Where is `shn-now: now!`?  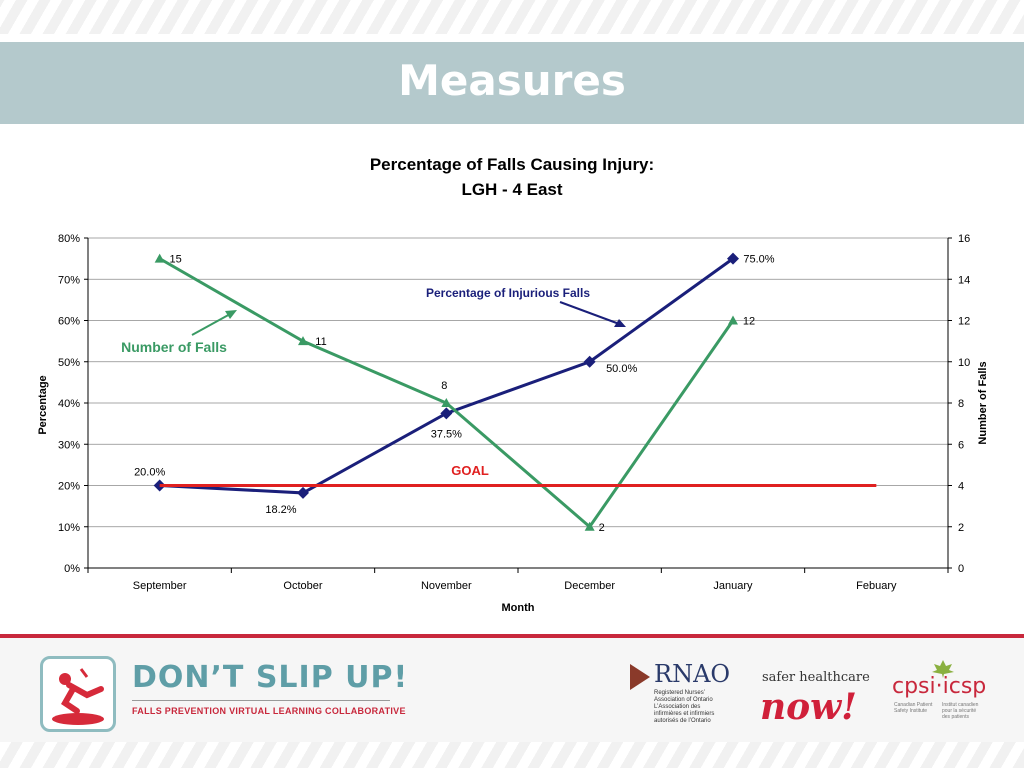
shn-now: now! is located at coordinates (808, 707).